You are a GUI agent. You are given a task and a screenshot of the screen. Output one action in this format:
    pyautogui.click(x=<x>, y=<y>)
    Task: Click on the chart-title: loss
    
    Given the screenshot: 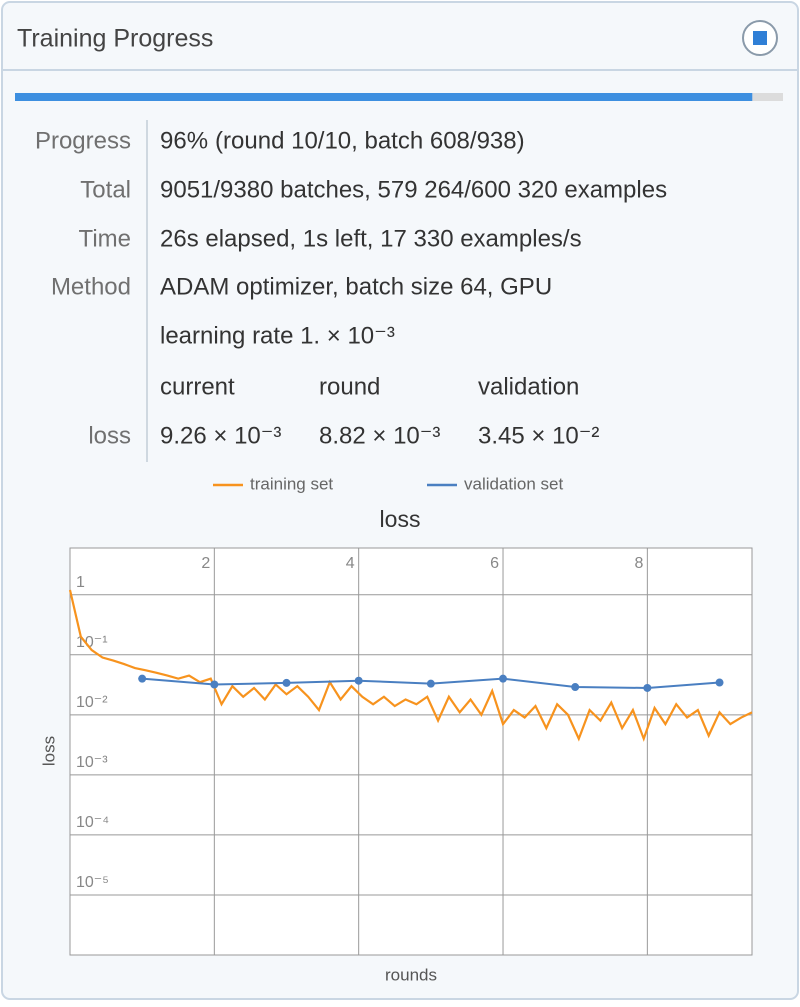 What is the action you would take?
    pyautogui.click(x=400, y=519)
    